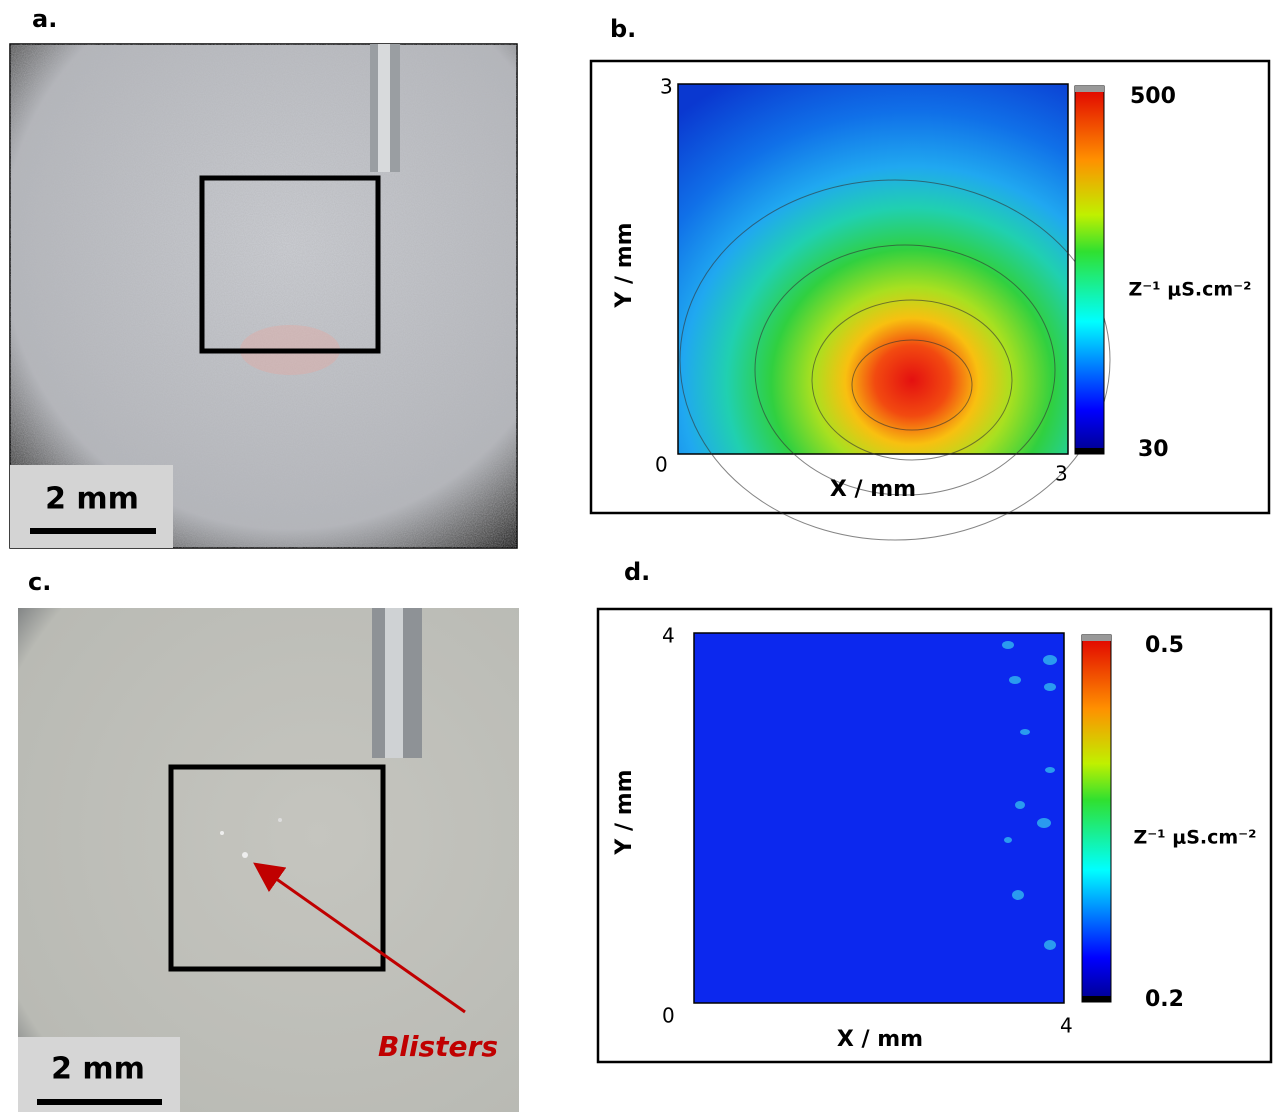 The height and width of the screenshot is (1116, 1273). I want to click on colorbar-max: 500, so click(1153, 96).